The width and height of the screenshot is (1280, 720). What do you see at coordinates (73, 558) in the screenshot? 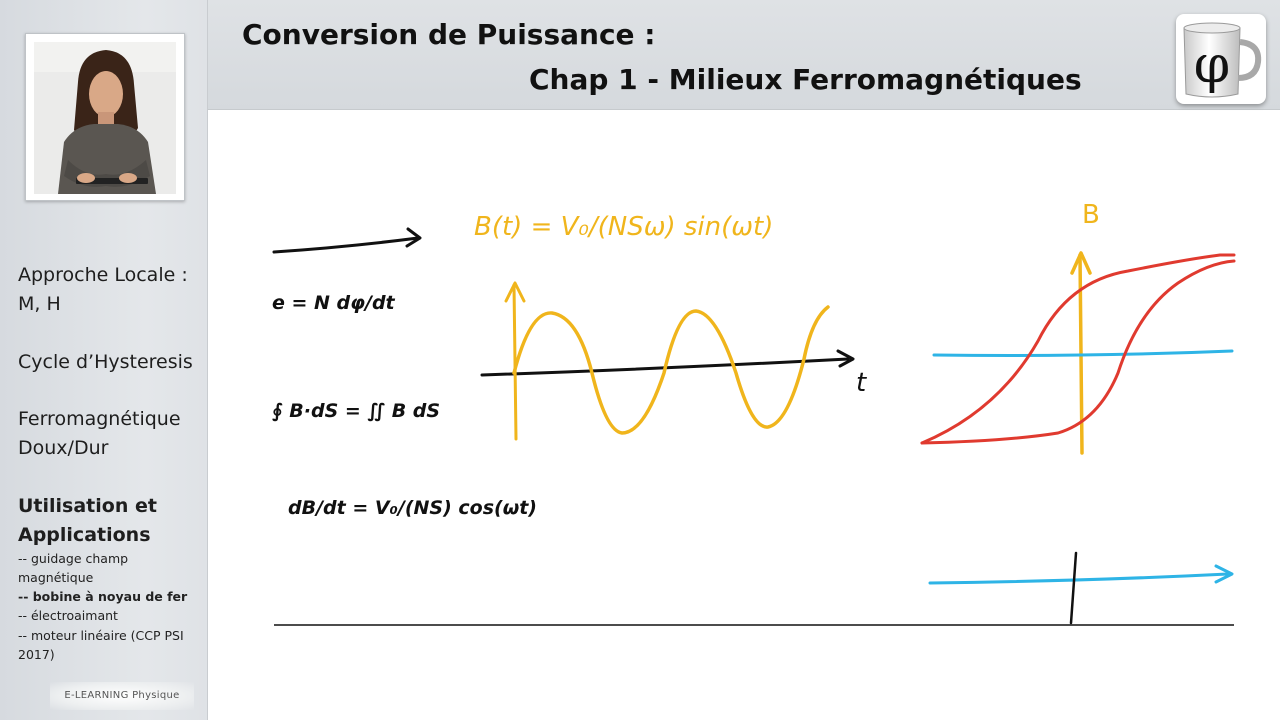
I see `subitem-label-line1: -- guidage champ` at bounding box center [73, 558].